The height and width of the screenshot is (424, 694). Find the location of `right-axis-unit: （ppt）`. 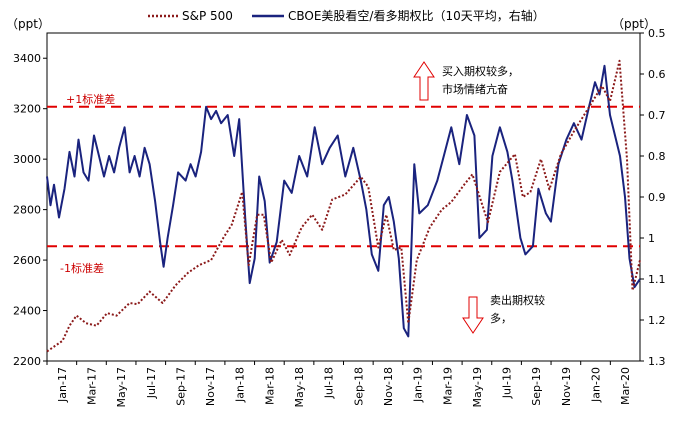

right-axis-unit: （ppt） is located at coordinates (634, 24).